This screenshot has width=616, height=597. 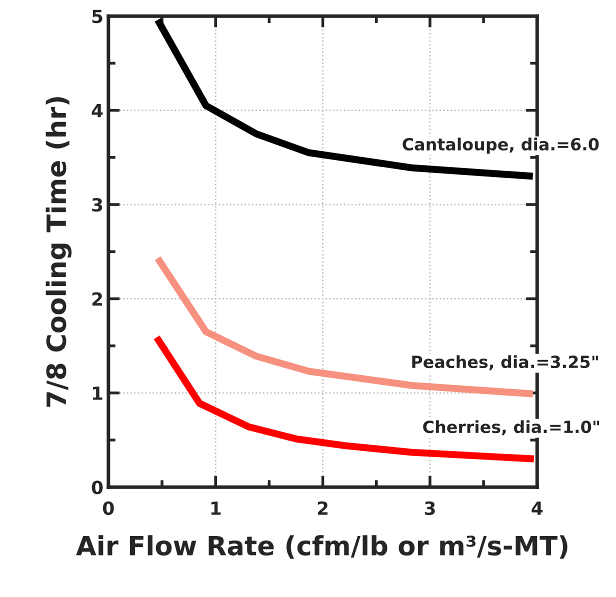 I want to click on y-axis-title: 7/8 Cooling Time (hr), so click(x=59, y=252).